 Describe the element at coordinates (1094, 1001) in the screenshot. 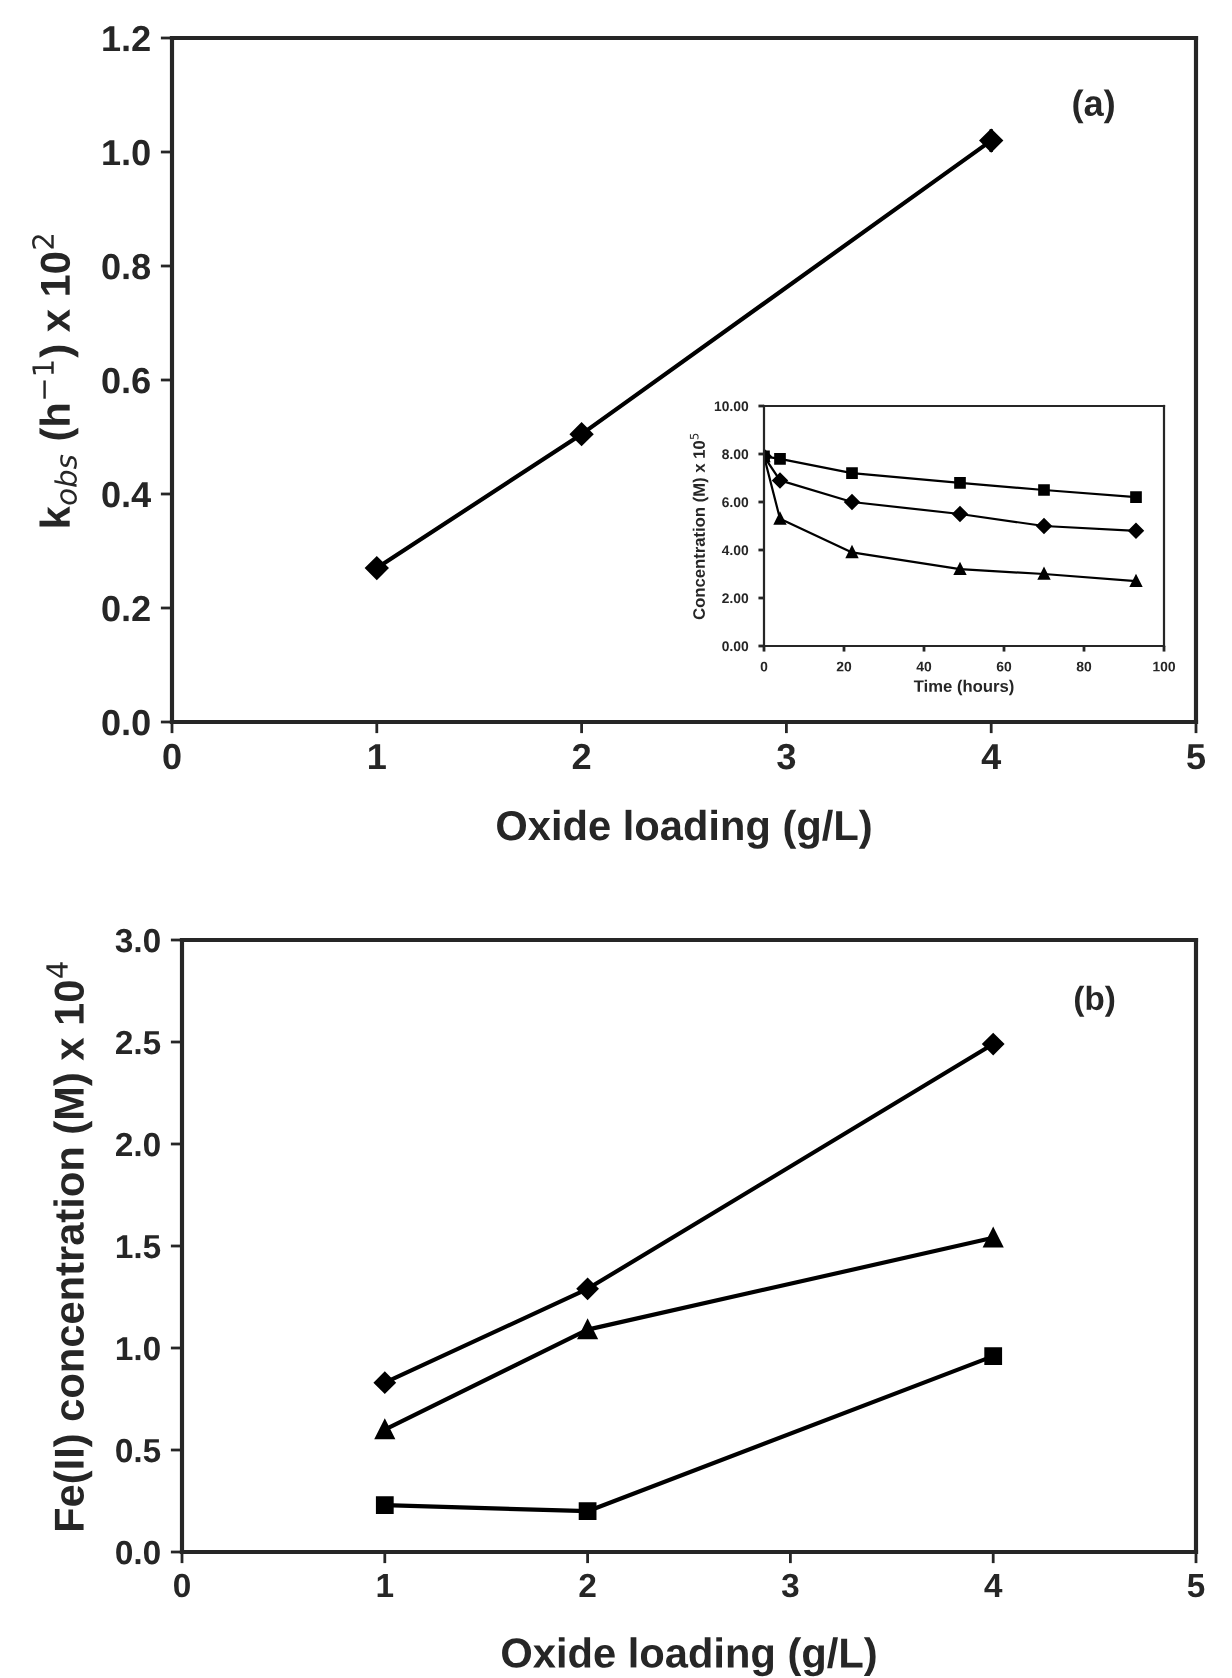

I see `annotation: (b)` at that location.